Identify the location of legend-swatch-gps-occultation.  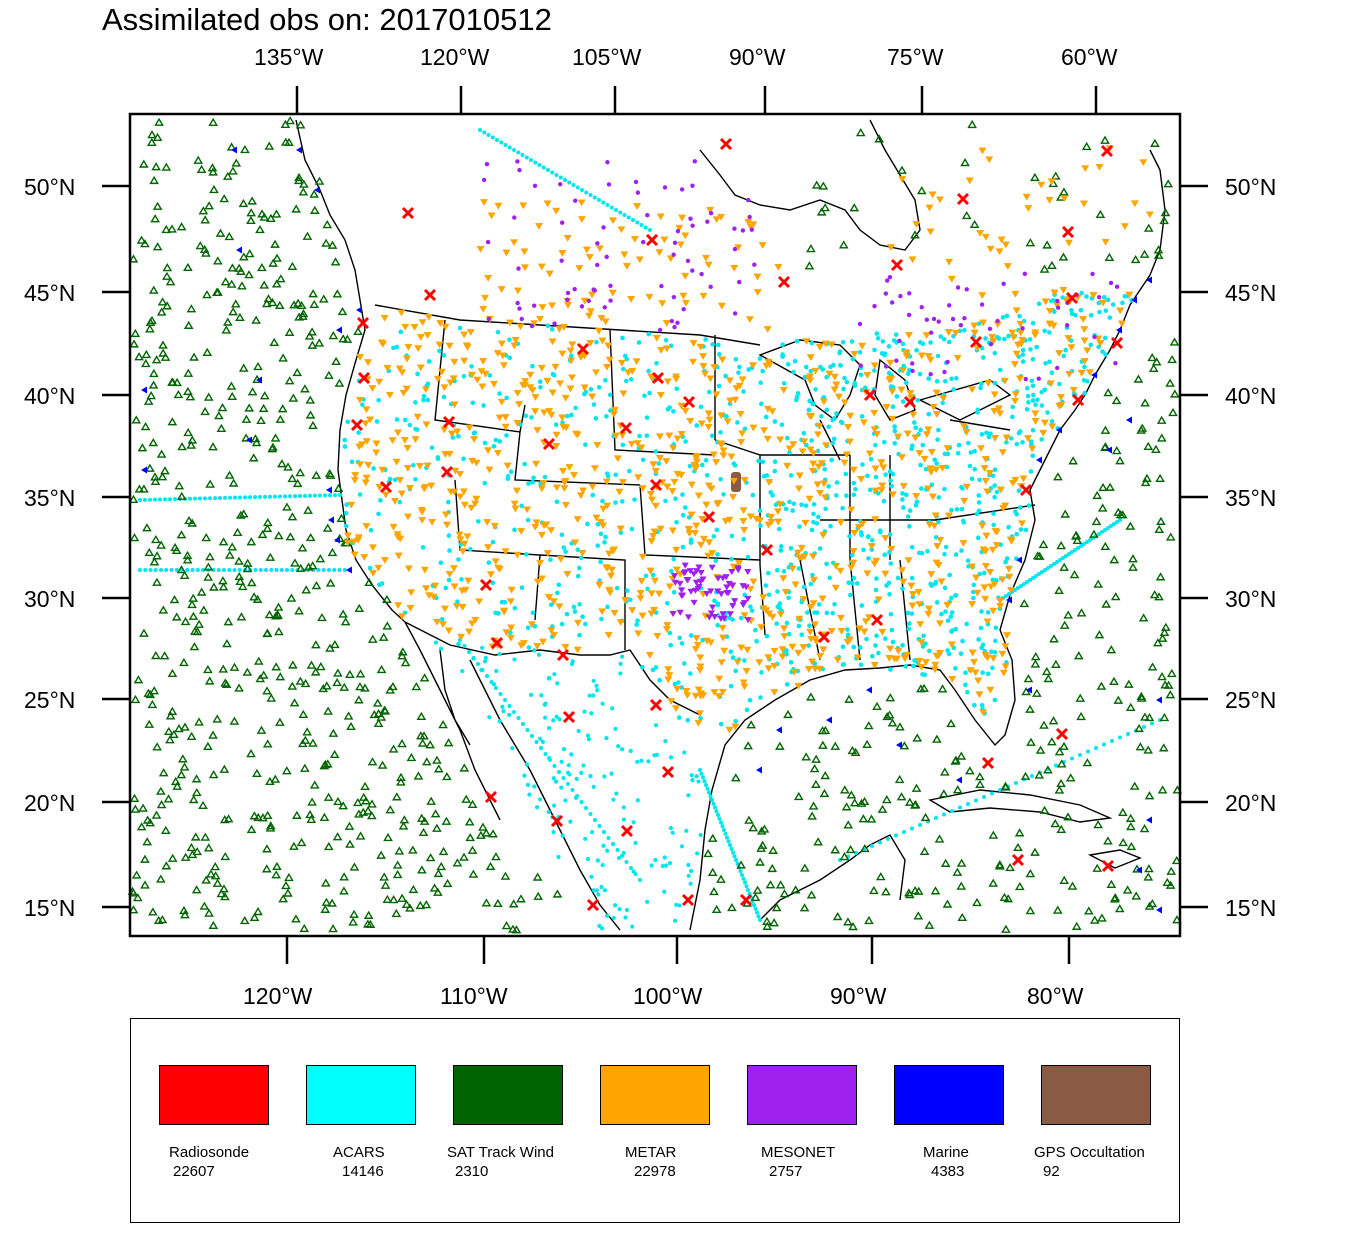
(1096, 1095).